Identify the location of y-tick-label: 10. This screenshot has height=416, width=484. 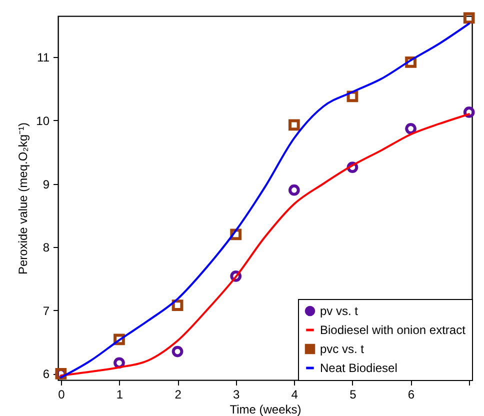
(43, 121).